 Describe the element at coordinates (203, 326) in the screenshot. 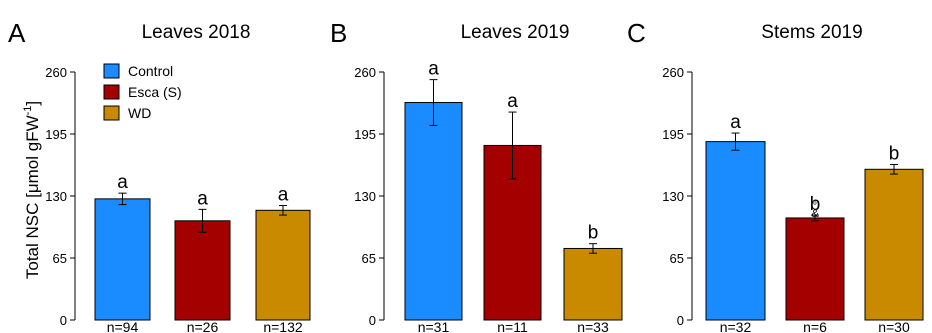

I see `sample-size-label: n=26` at that location.